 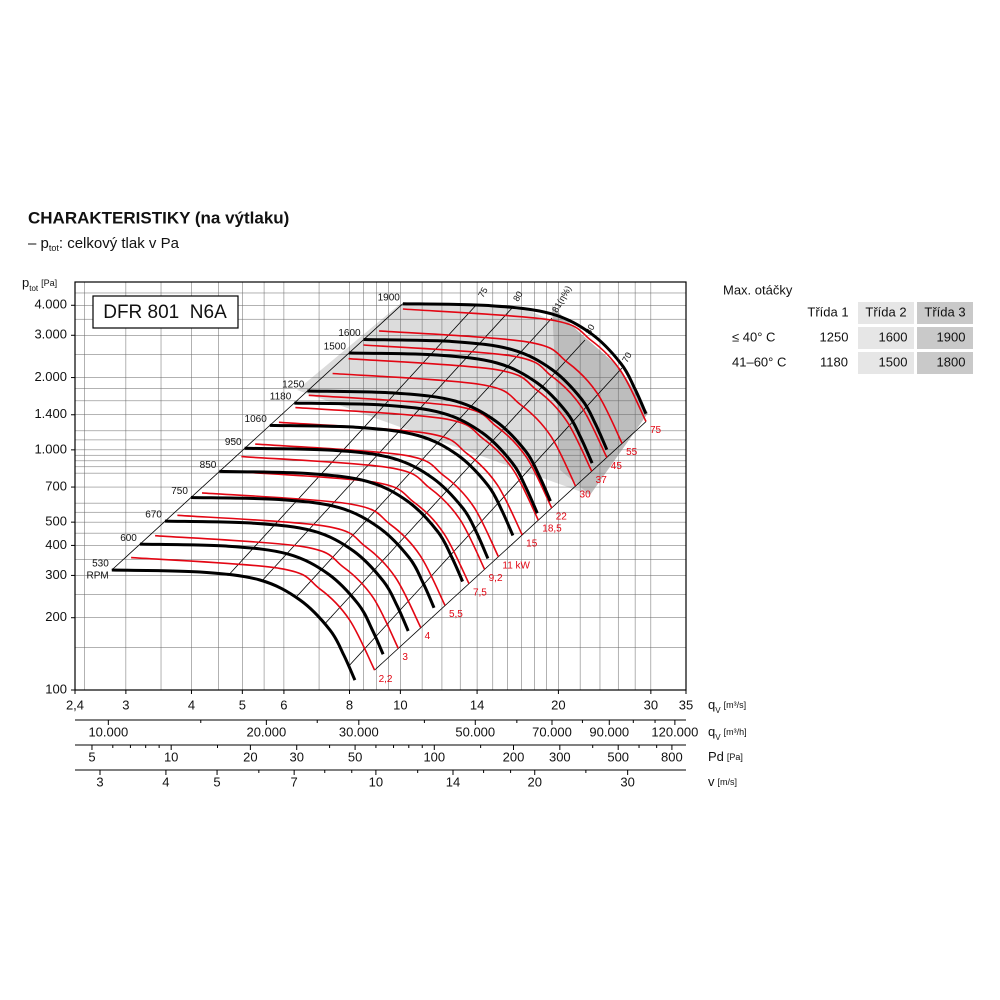 I want to click on axis-label-sub: tot, so click(x=34, y=288).